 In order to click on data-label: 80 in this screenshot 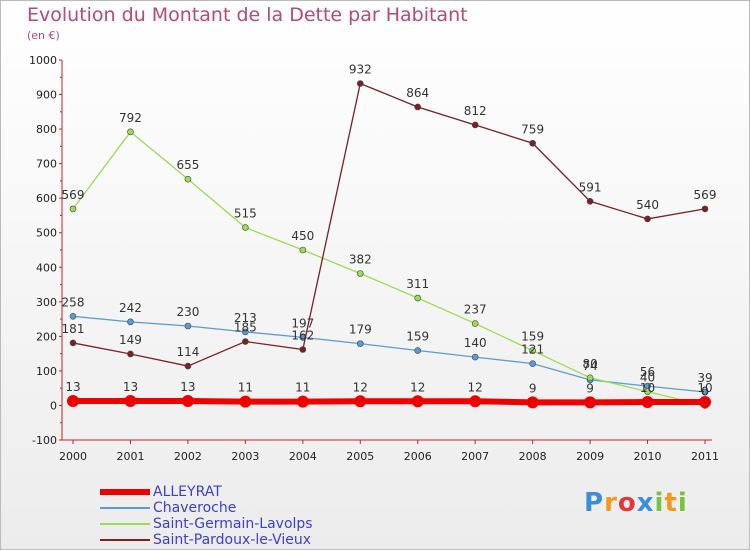, I will do `click(589, 364)`.